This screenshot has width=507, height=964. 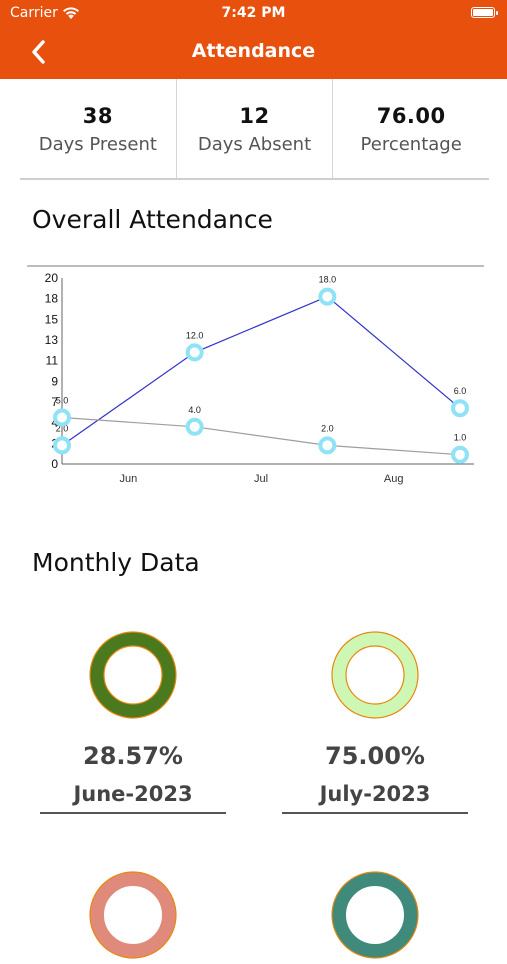 What do you see at coordinates (52, 278) in the screenshot?
I see `y-tick-label: 20` at bounding box center [52, 278].